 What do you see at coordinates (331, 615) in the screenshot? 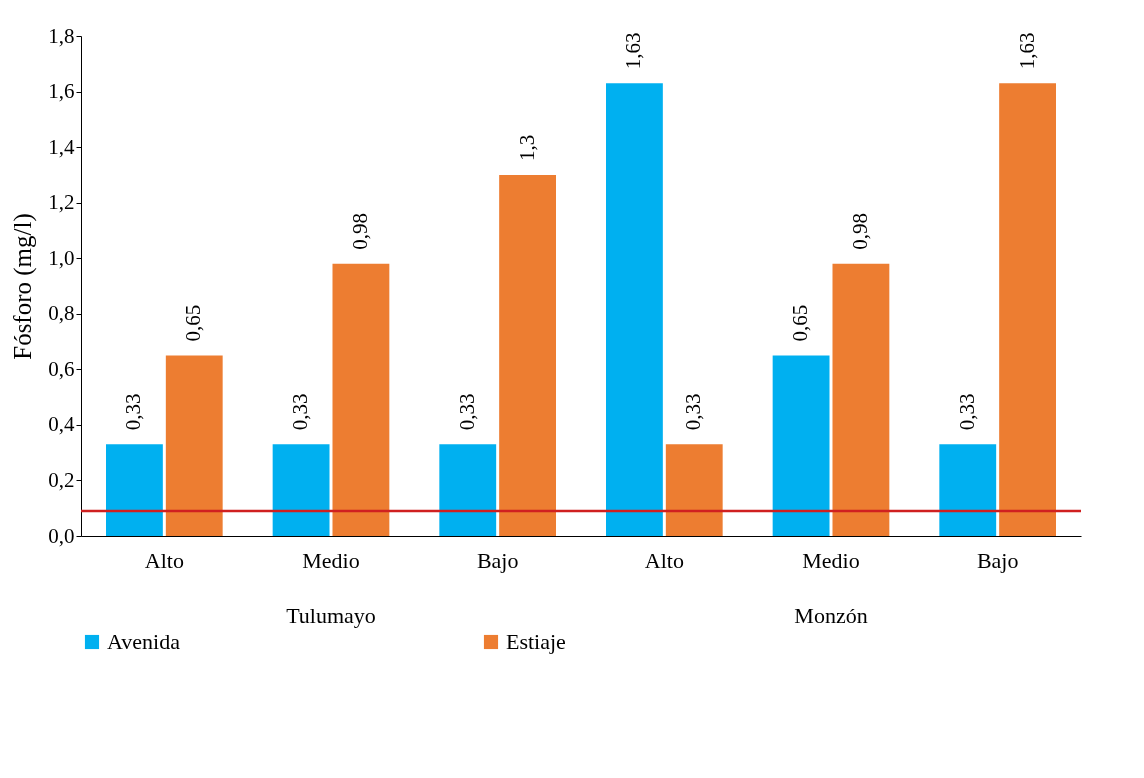
I see `text: Tulumayo` at bounding box center [331, 615].